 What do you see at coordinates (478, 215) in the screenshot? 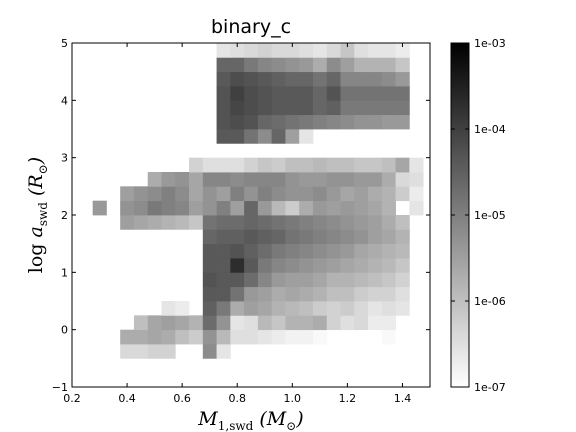
I see `colorbar-ticks: 1e-07 1e-06 1e-05 1e-04 1e-03` at bounding box center [478, 215].